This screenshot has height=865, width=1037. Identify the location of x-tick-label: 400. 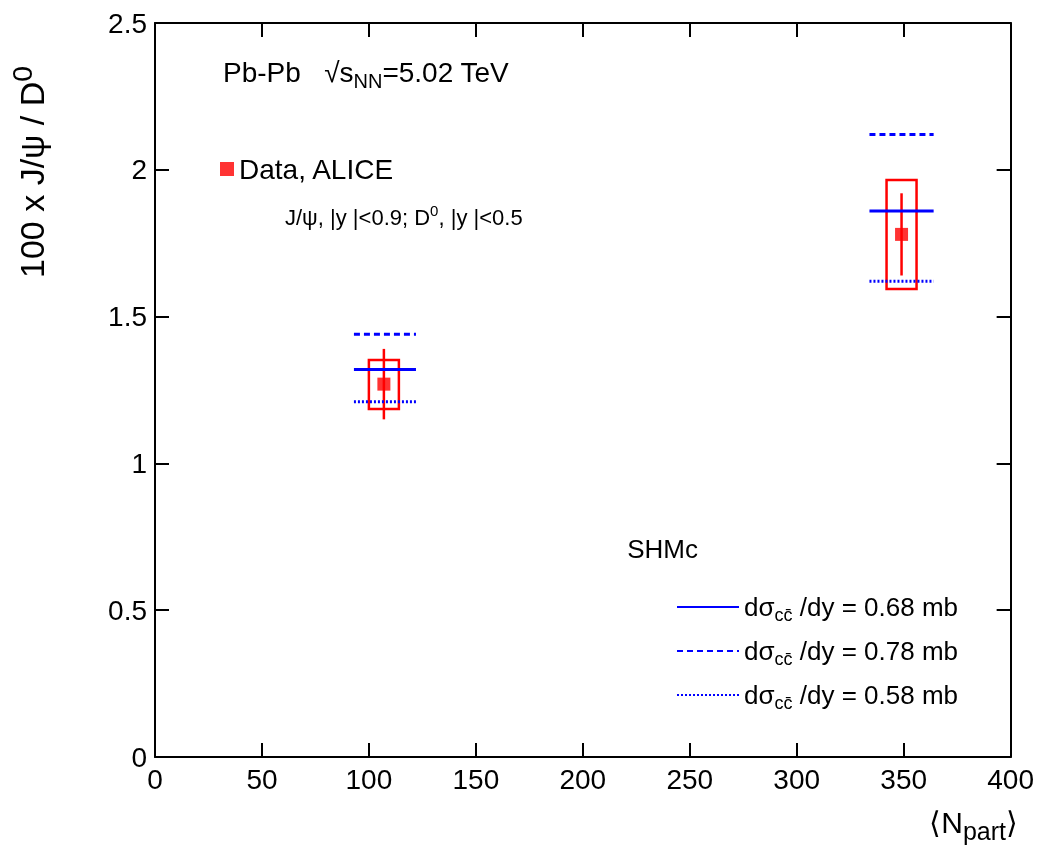
(1010, 779).